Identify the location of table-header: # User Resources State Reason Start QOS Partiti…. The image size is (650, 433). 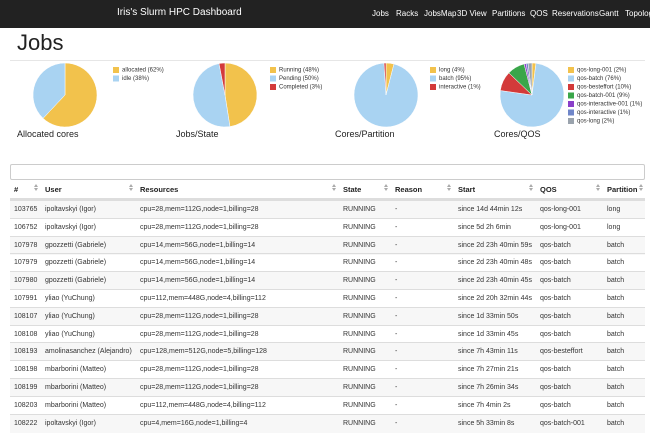
(327, 190).